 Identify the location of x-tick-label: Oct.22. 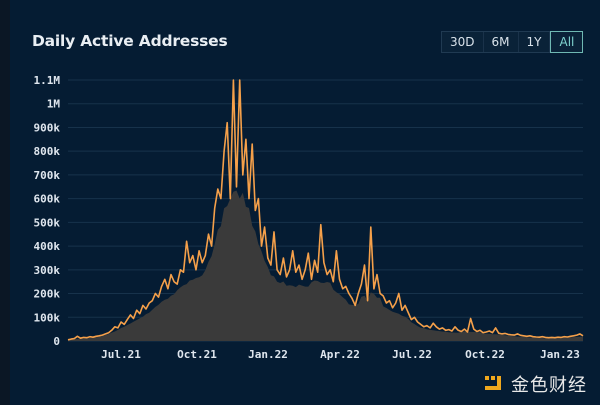
(485, 354).